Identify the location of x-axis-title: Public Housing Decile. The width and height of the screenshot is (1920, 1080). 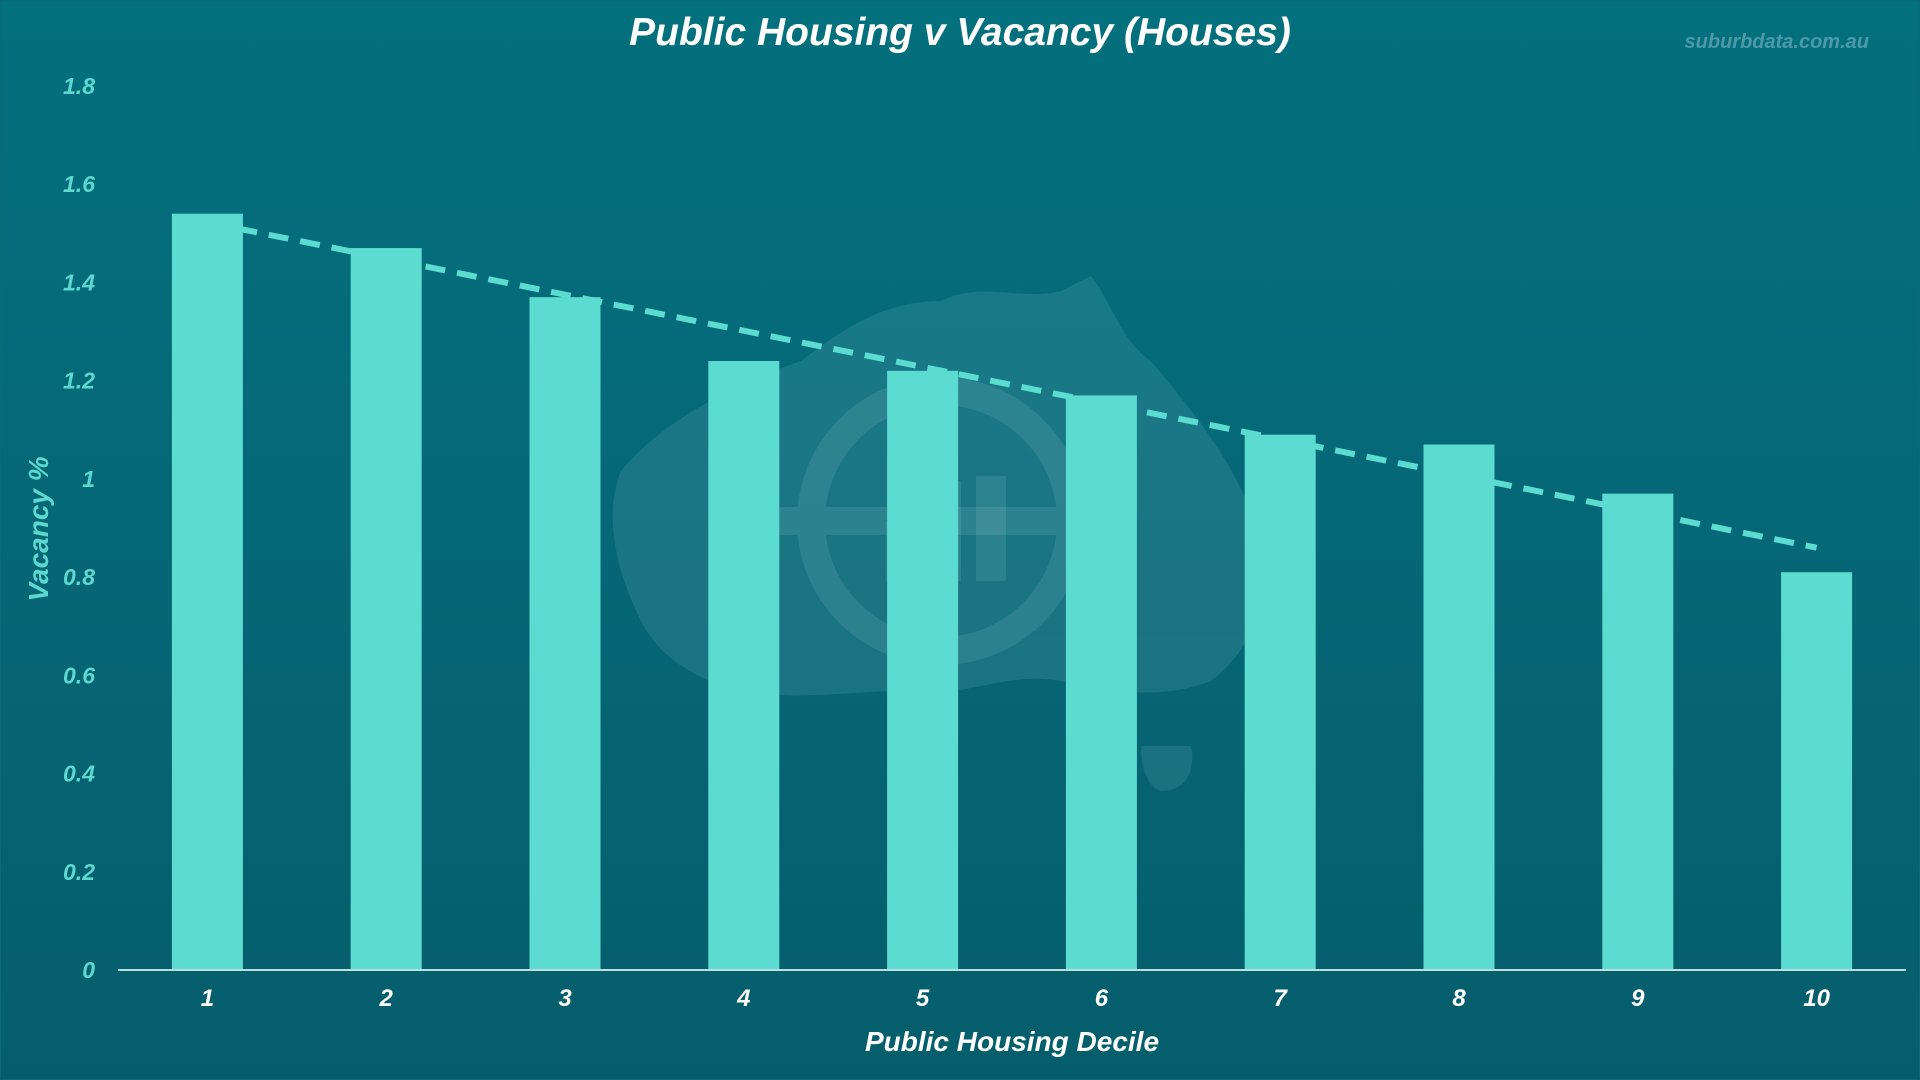
(1012, 1041).